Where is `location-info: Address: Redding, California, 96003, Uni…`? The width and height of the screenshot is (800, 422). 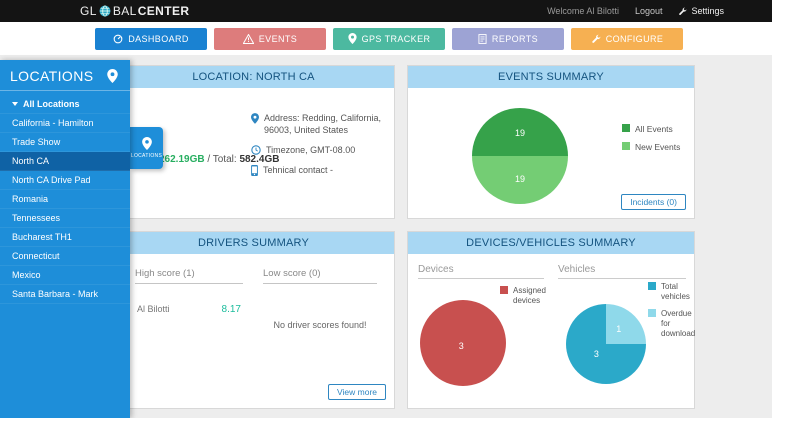
location-info: Address: Redding, California, 96003, Uni… is located at coordinates (319, 148).